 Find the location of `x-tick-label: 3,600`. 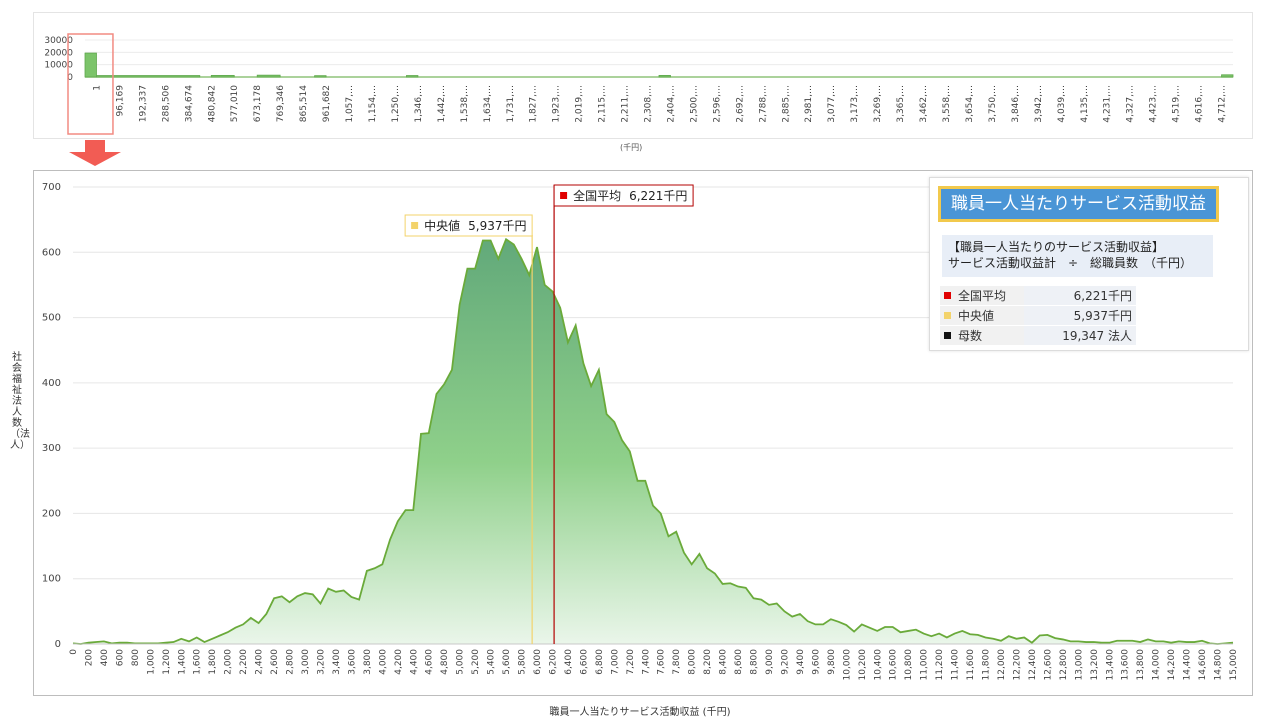

x-tick-label: 3,600 is located at coordinates (352, 662).